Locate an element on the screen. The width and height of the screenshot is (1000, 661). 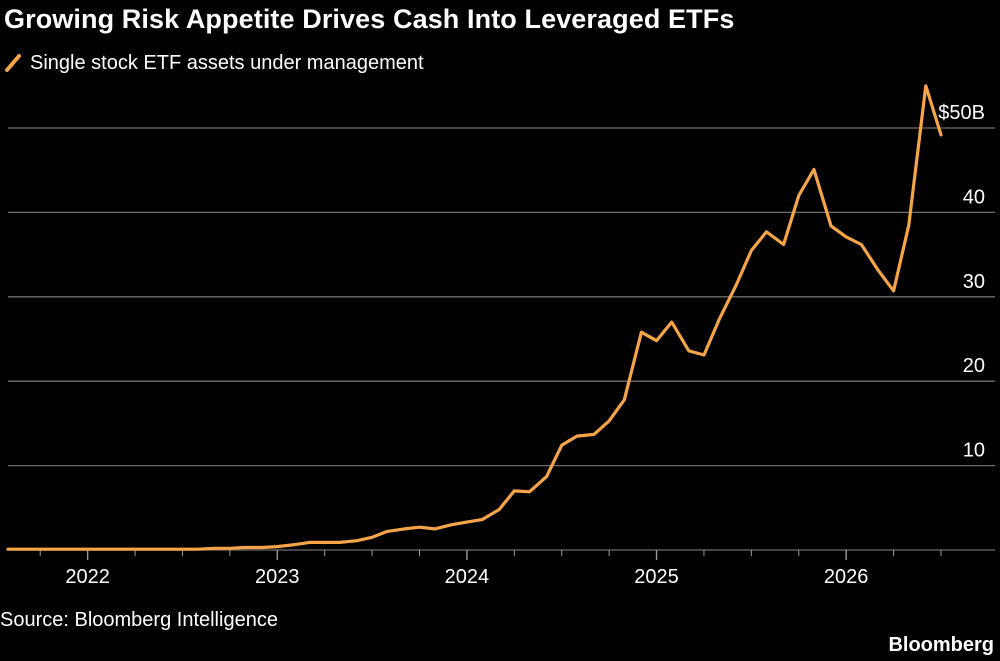
y-tick-label: 10 is located at coordinates (974, 451).